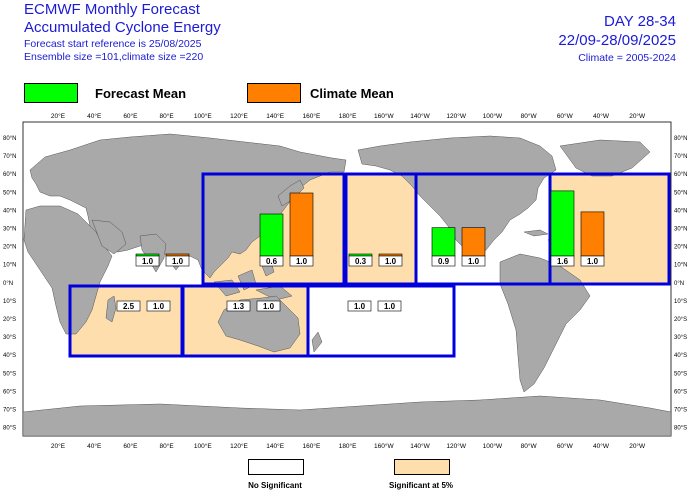 The height and width of the screenshot is (497, 692). Describe the element at coordinates (680, 429) in the screenshot. I see `lat-tick-label: 80°S` at that location.